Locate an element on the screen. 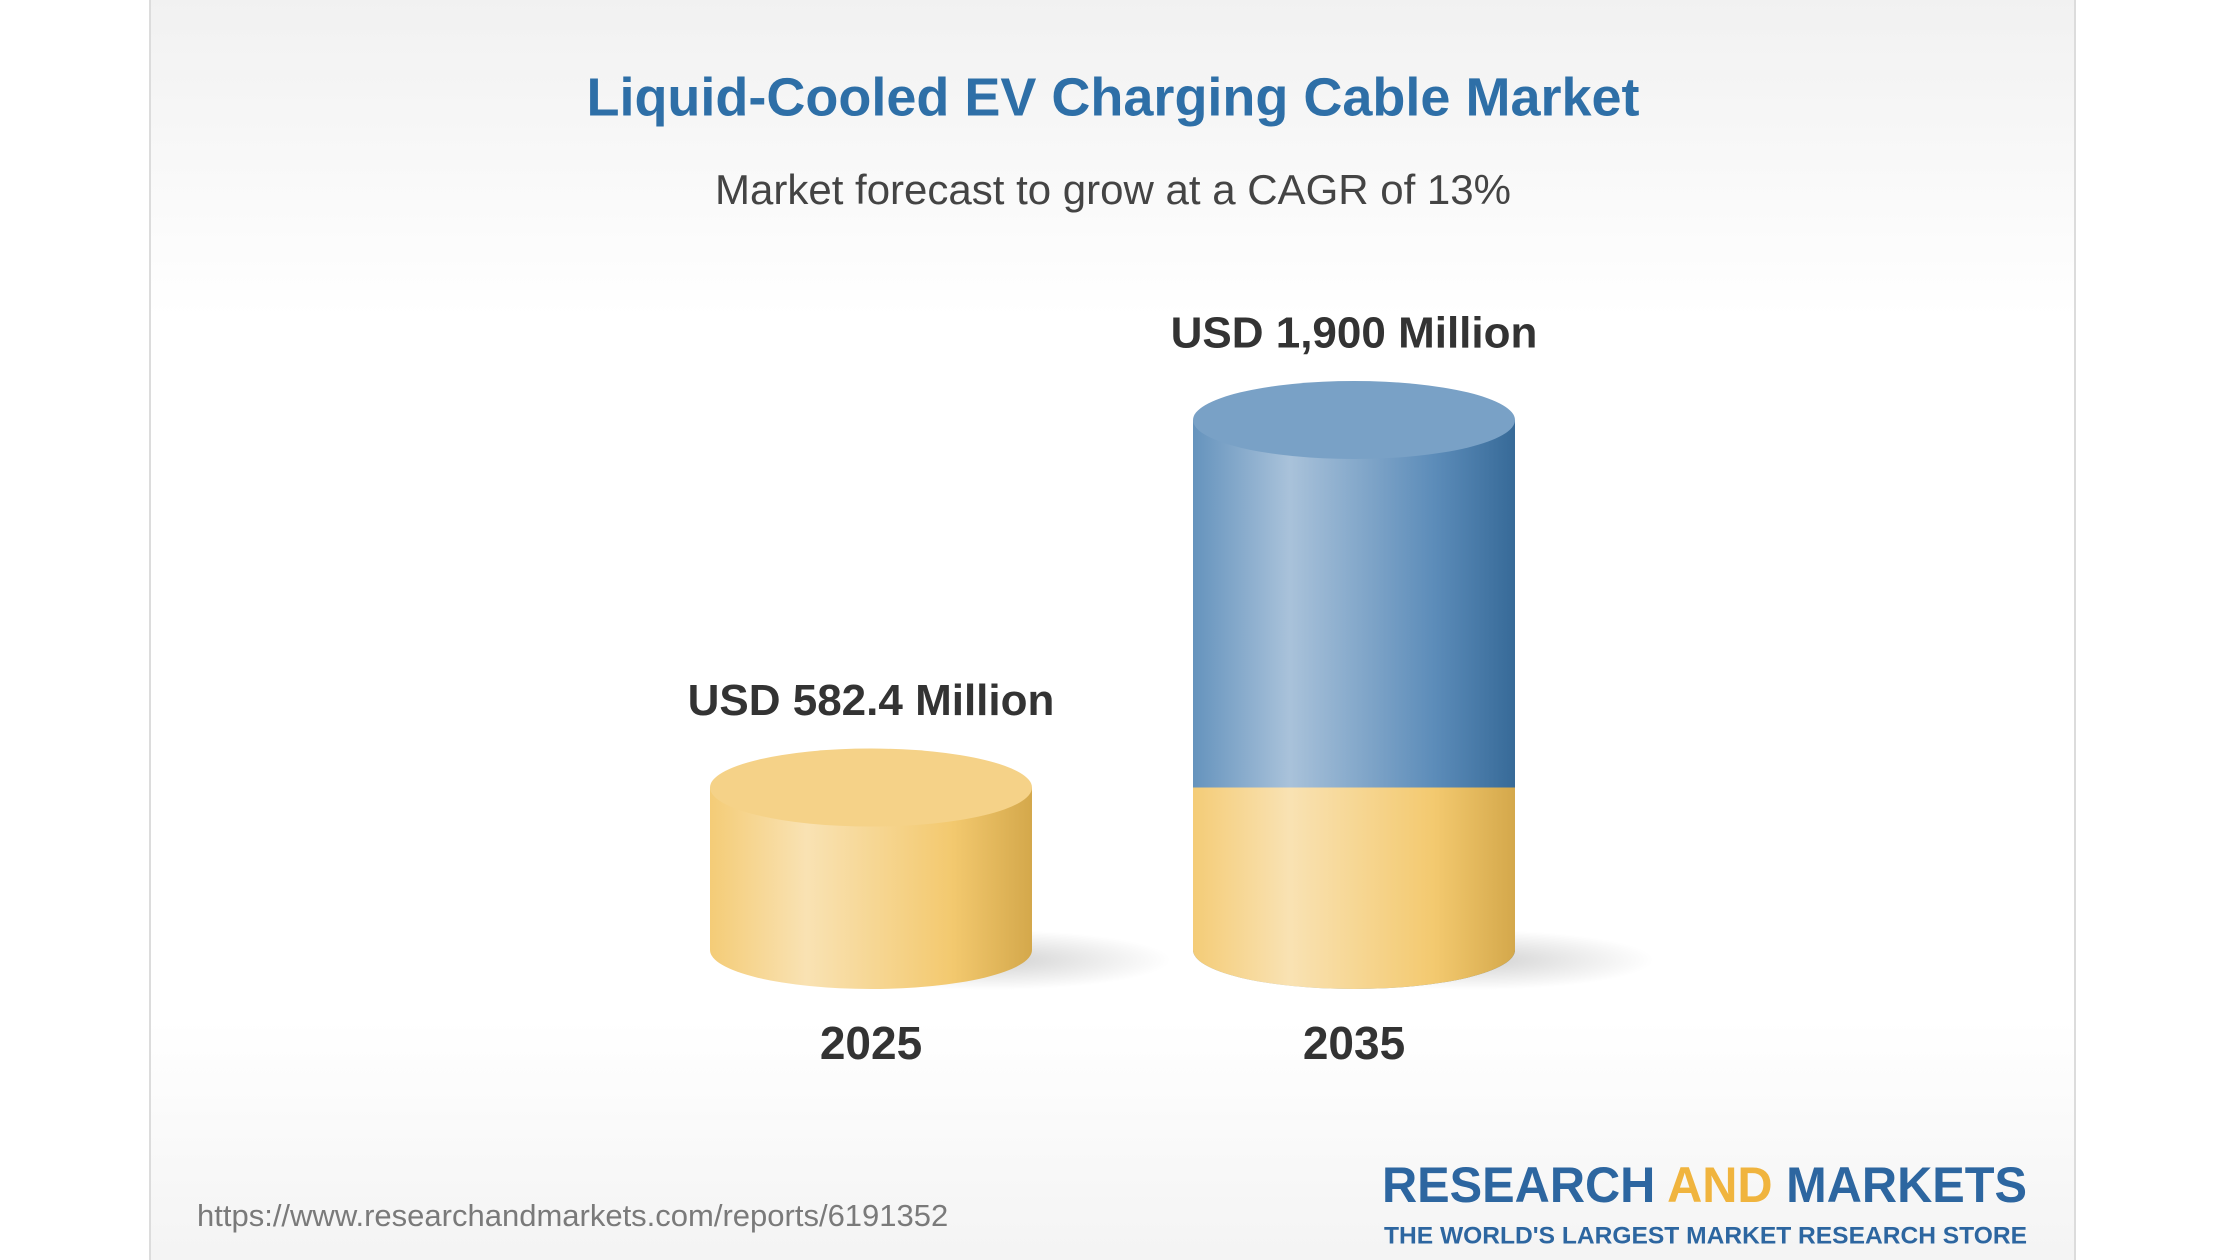 The height and width of the screenshot is (1260, 2240). brand-word: RESEARCH is located at coordinates (1518, 1185).